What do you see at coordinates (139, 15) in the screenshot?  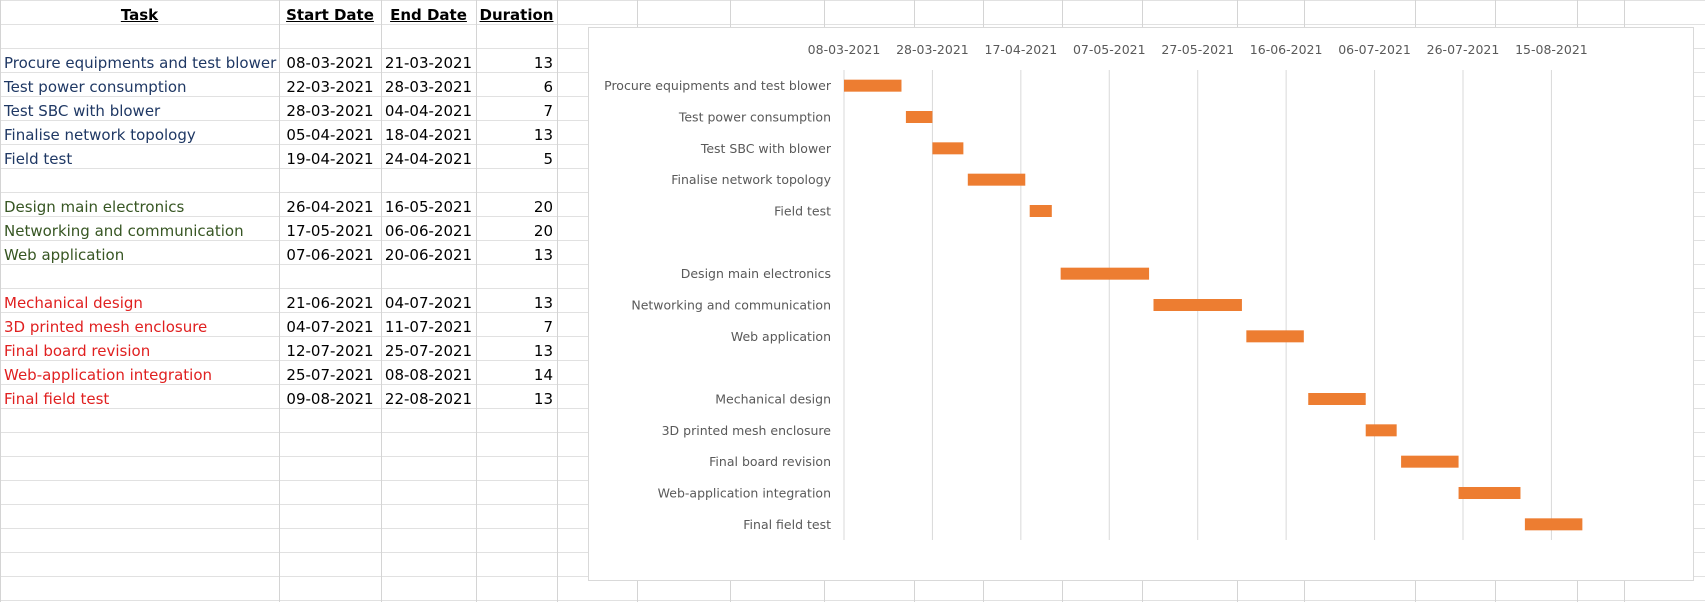 I see `header-task: Task` at bounding box center [139, 15].